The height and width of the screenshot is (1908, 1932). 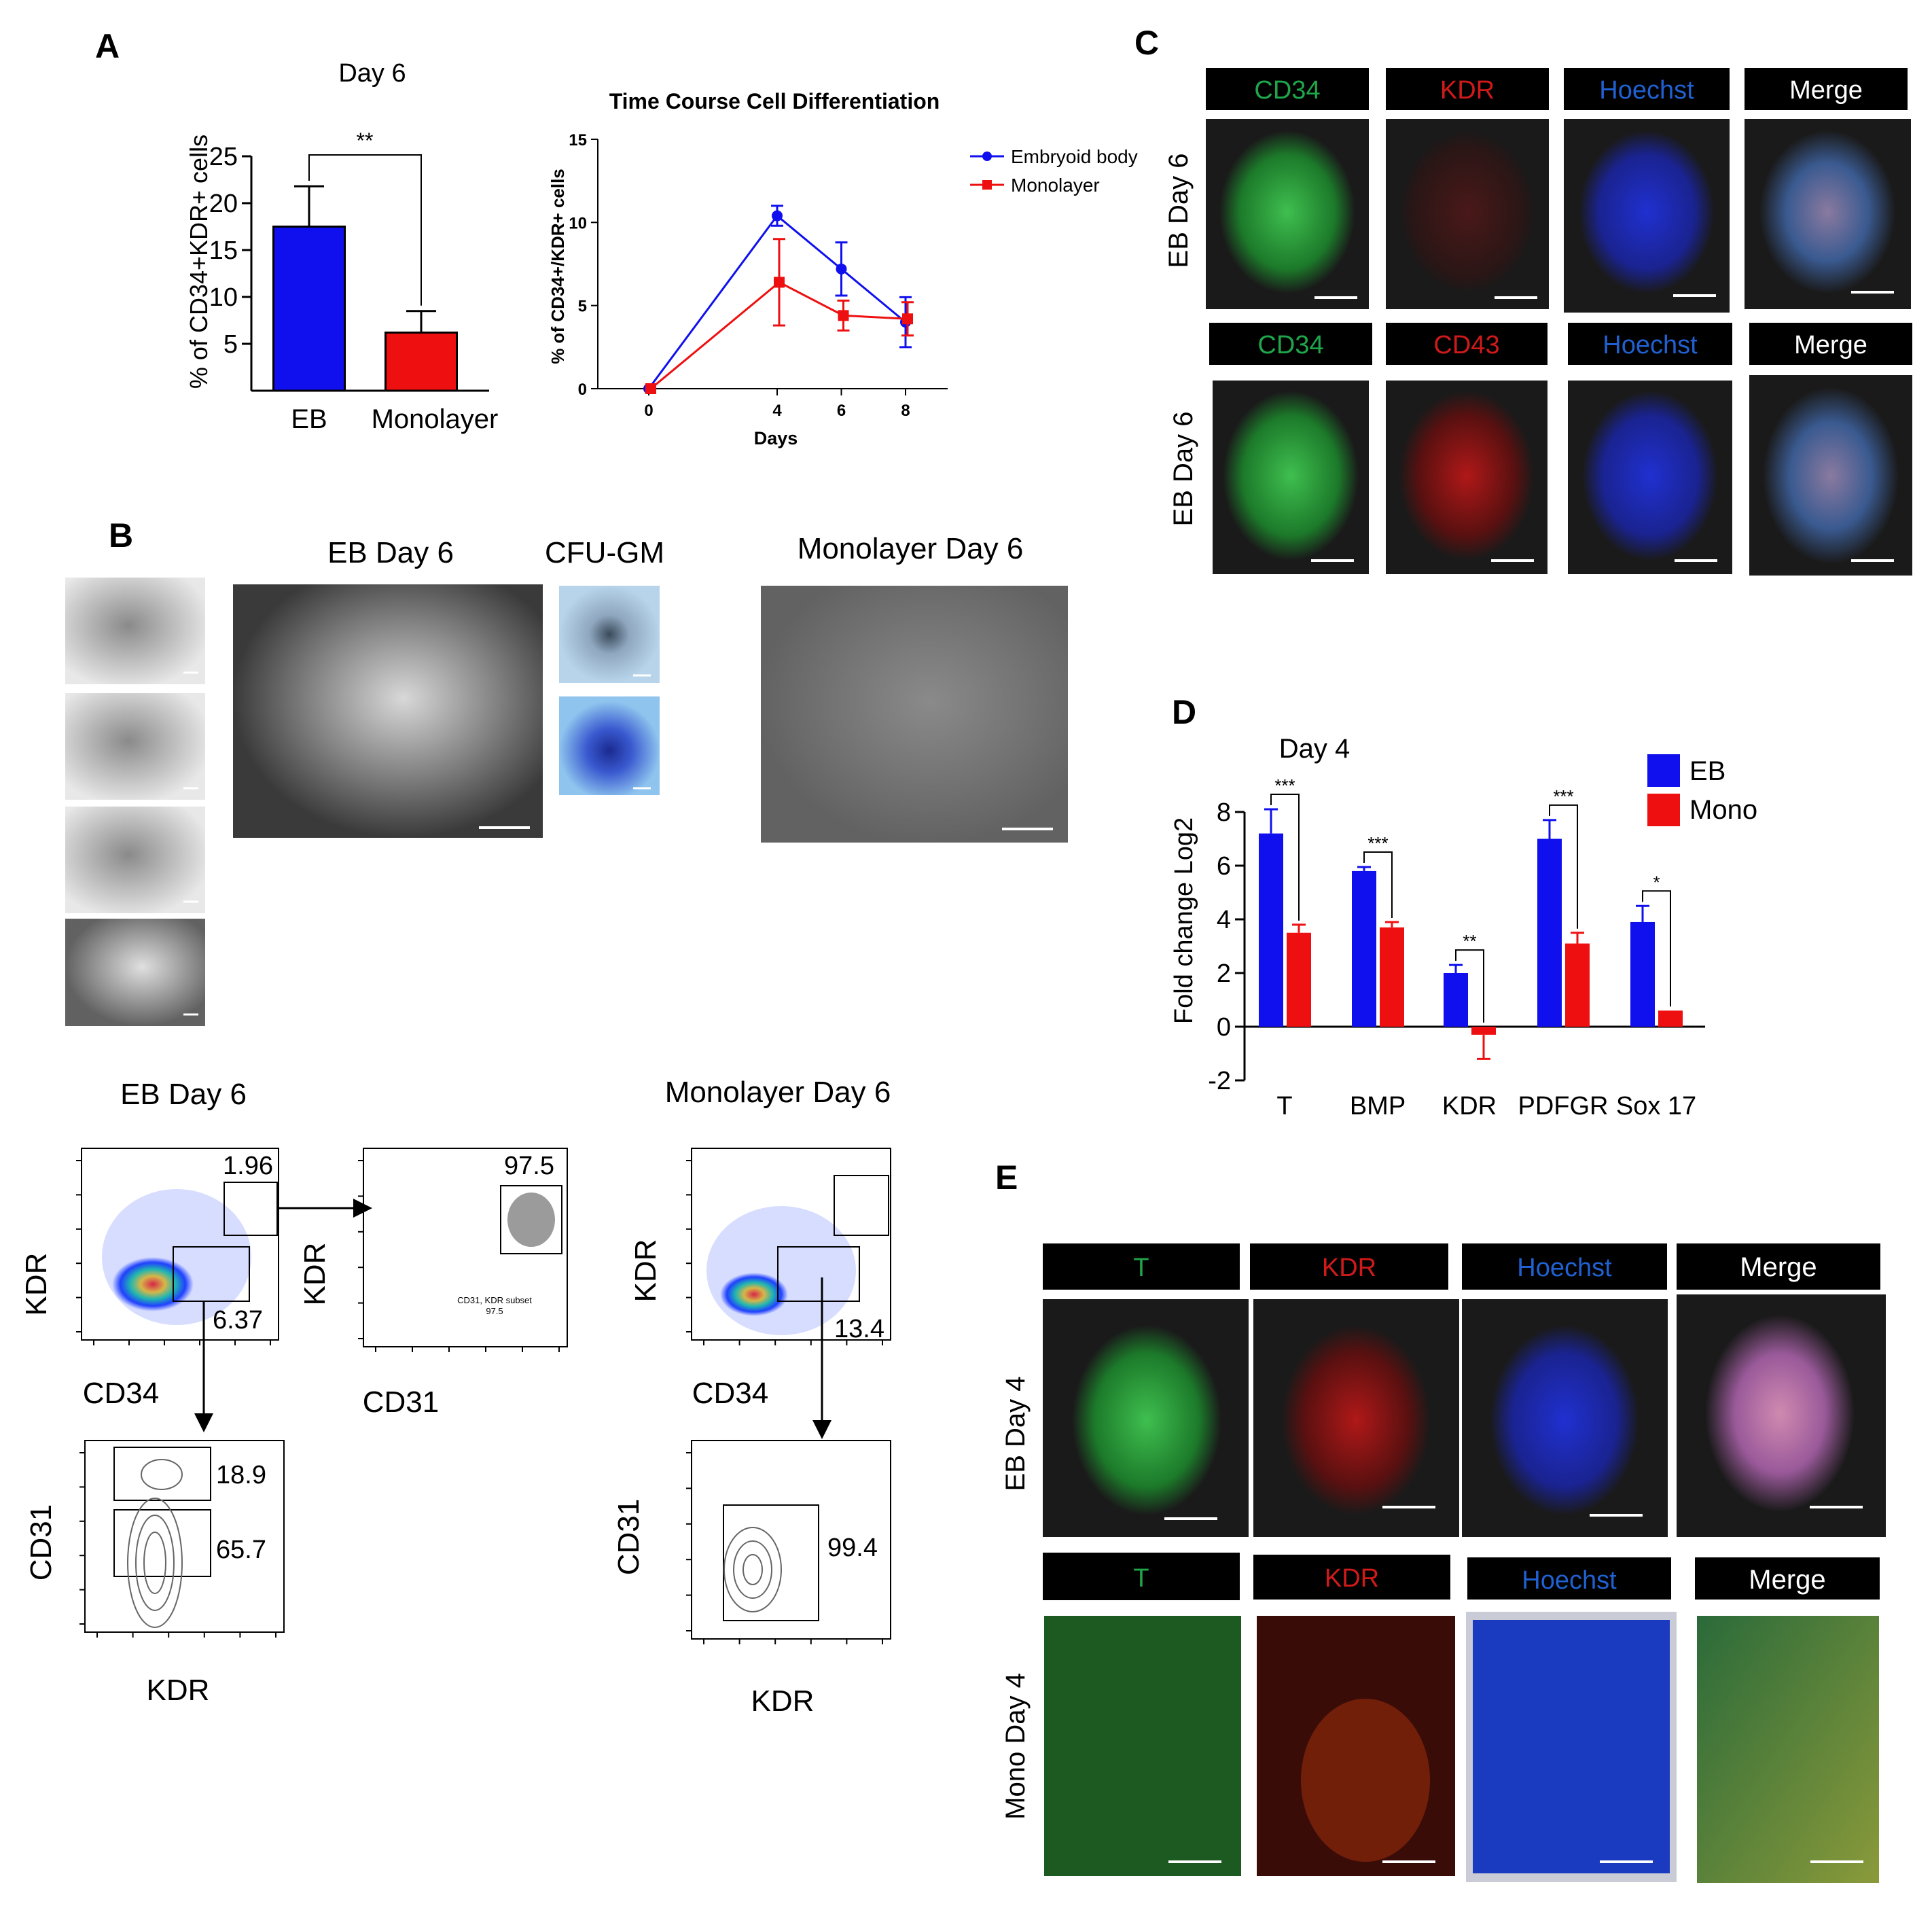 What do you see at coordinates (248, 1166) in the screenshot?
I see `gate-eb-cd34kdr: 1.96` at bounding box center [248, 1166].